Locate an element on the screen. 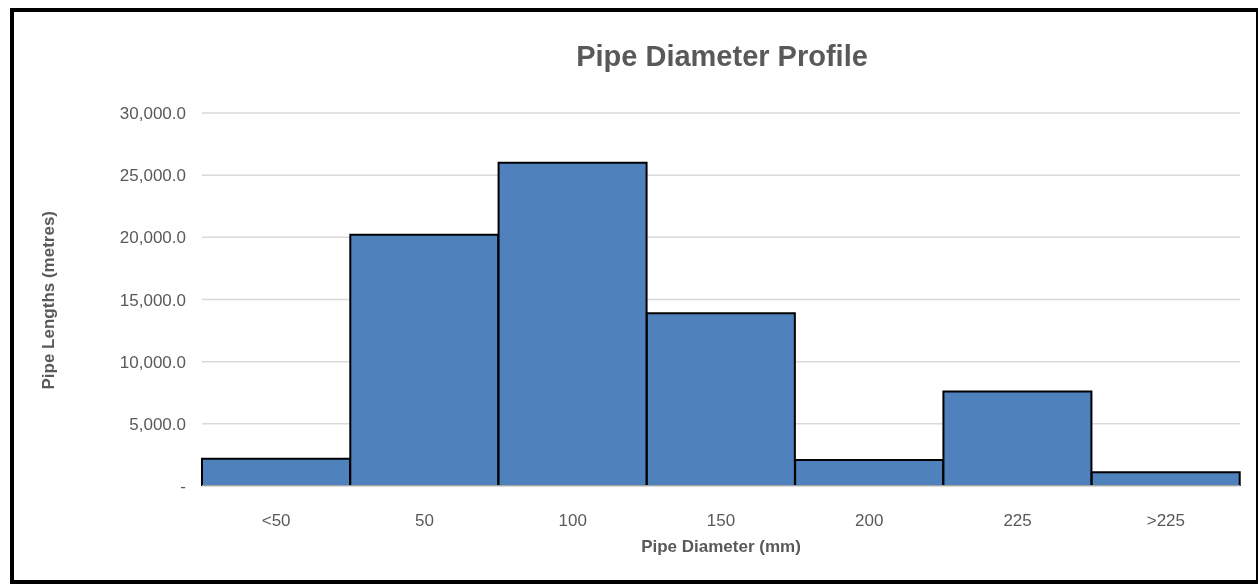 Image resolution: width=1258 pixels, height=584 pixels. x-tick-label: 100 is located at coordinates (572, 521).